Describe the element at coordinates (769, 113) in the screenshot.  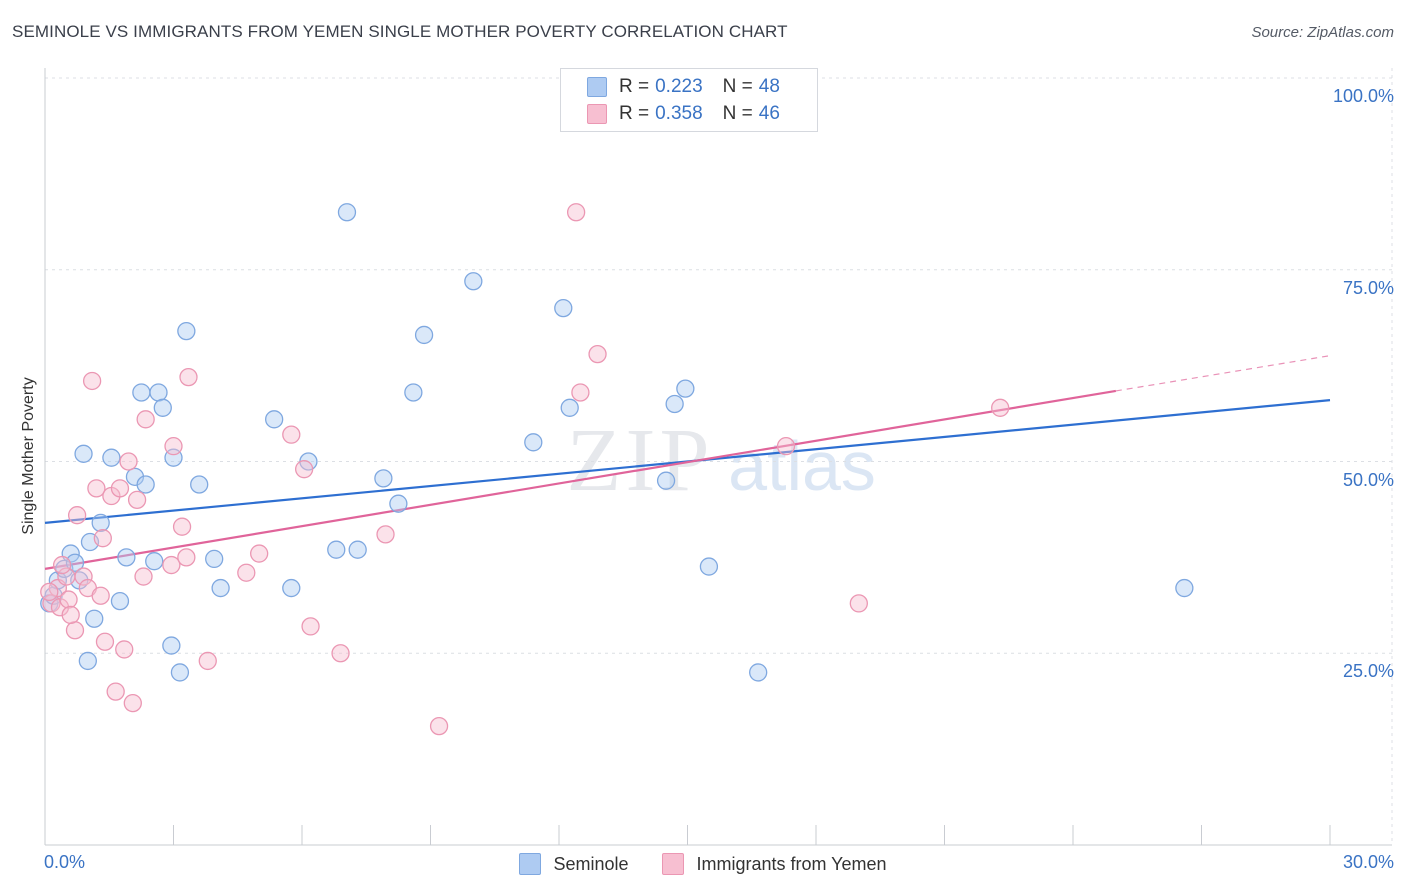
I see `n-value: 46` at that location.